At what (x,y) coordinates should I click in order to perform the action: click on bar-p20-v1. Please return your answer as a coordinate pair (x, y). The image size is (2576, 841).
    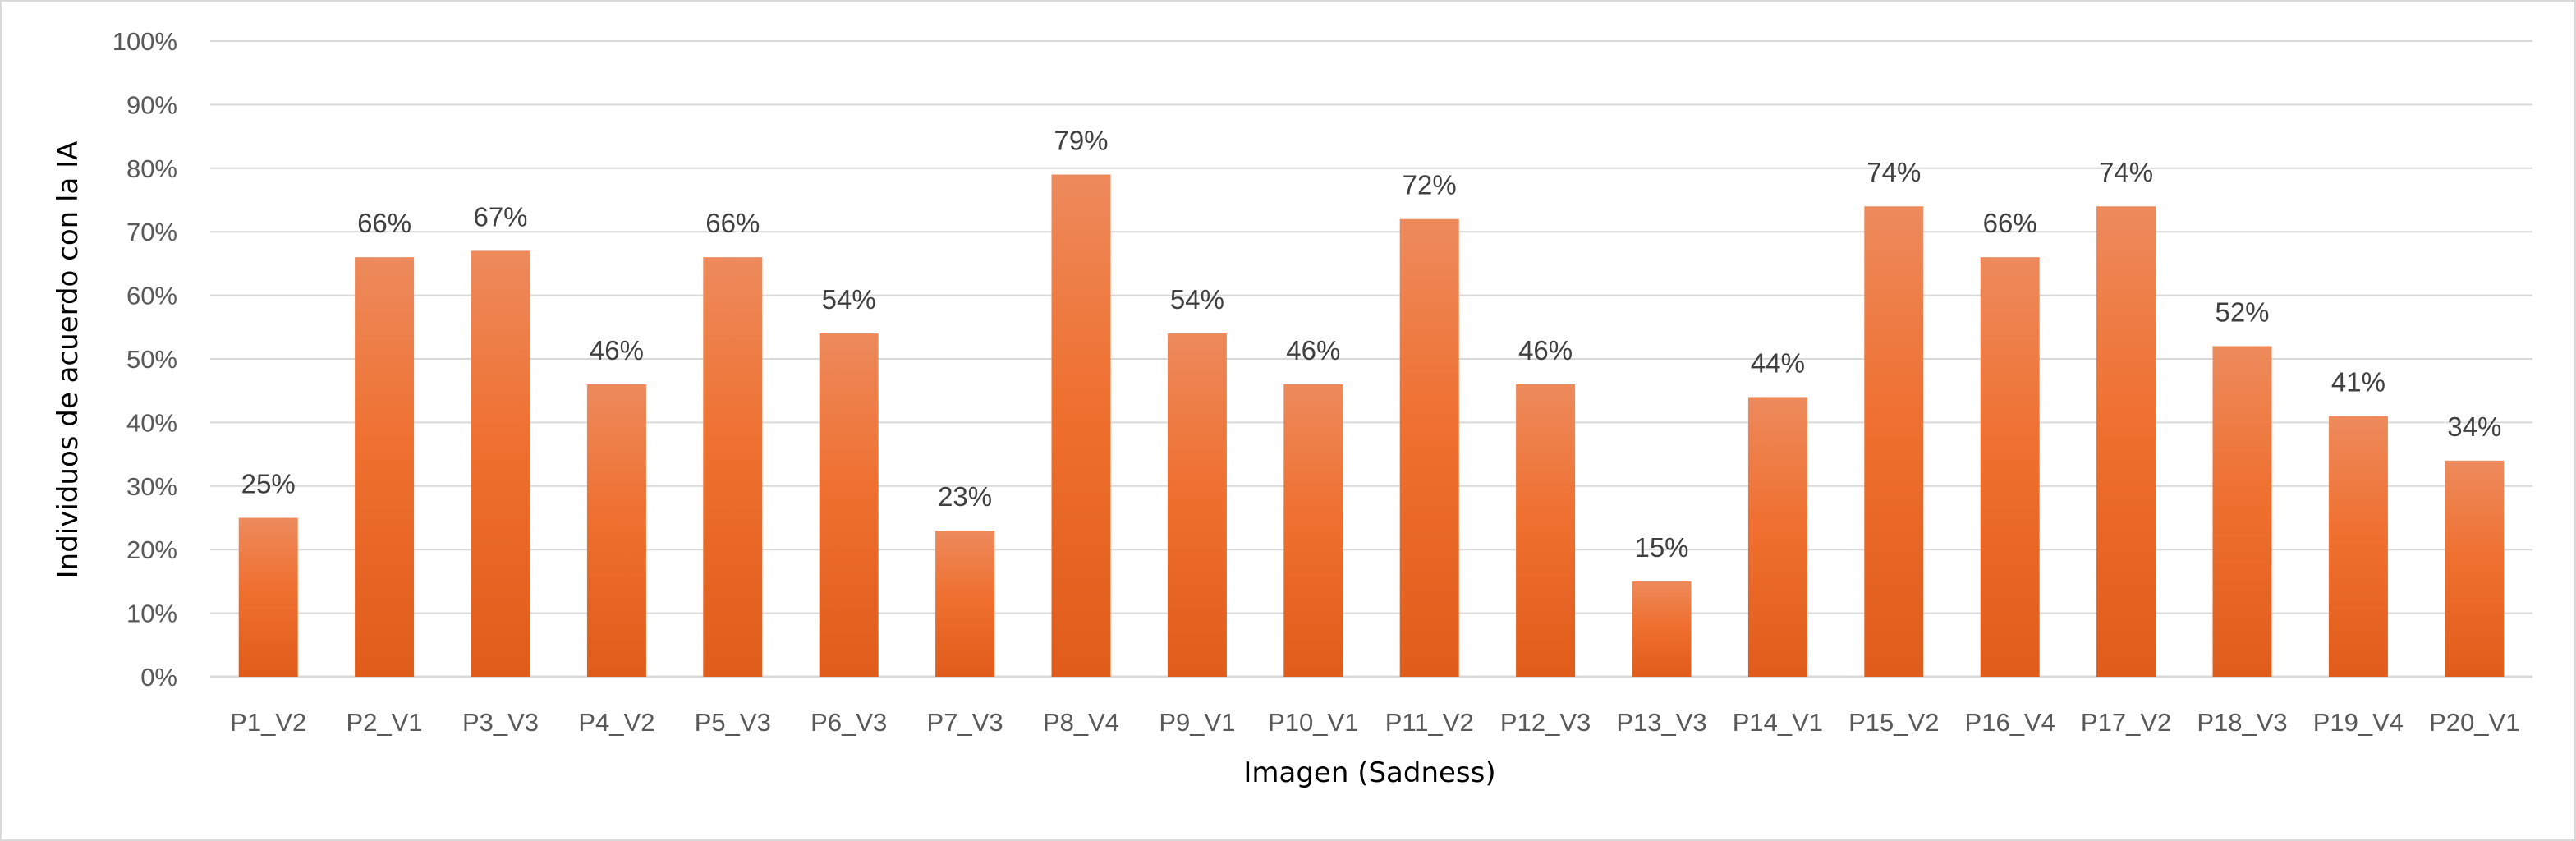
    Looking at the image, I should click on (2475, 568).